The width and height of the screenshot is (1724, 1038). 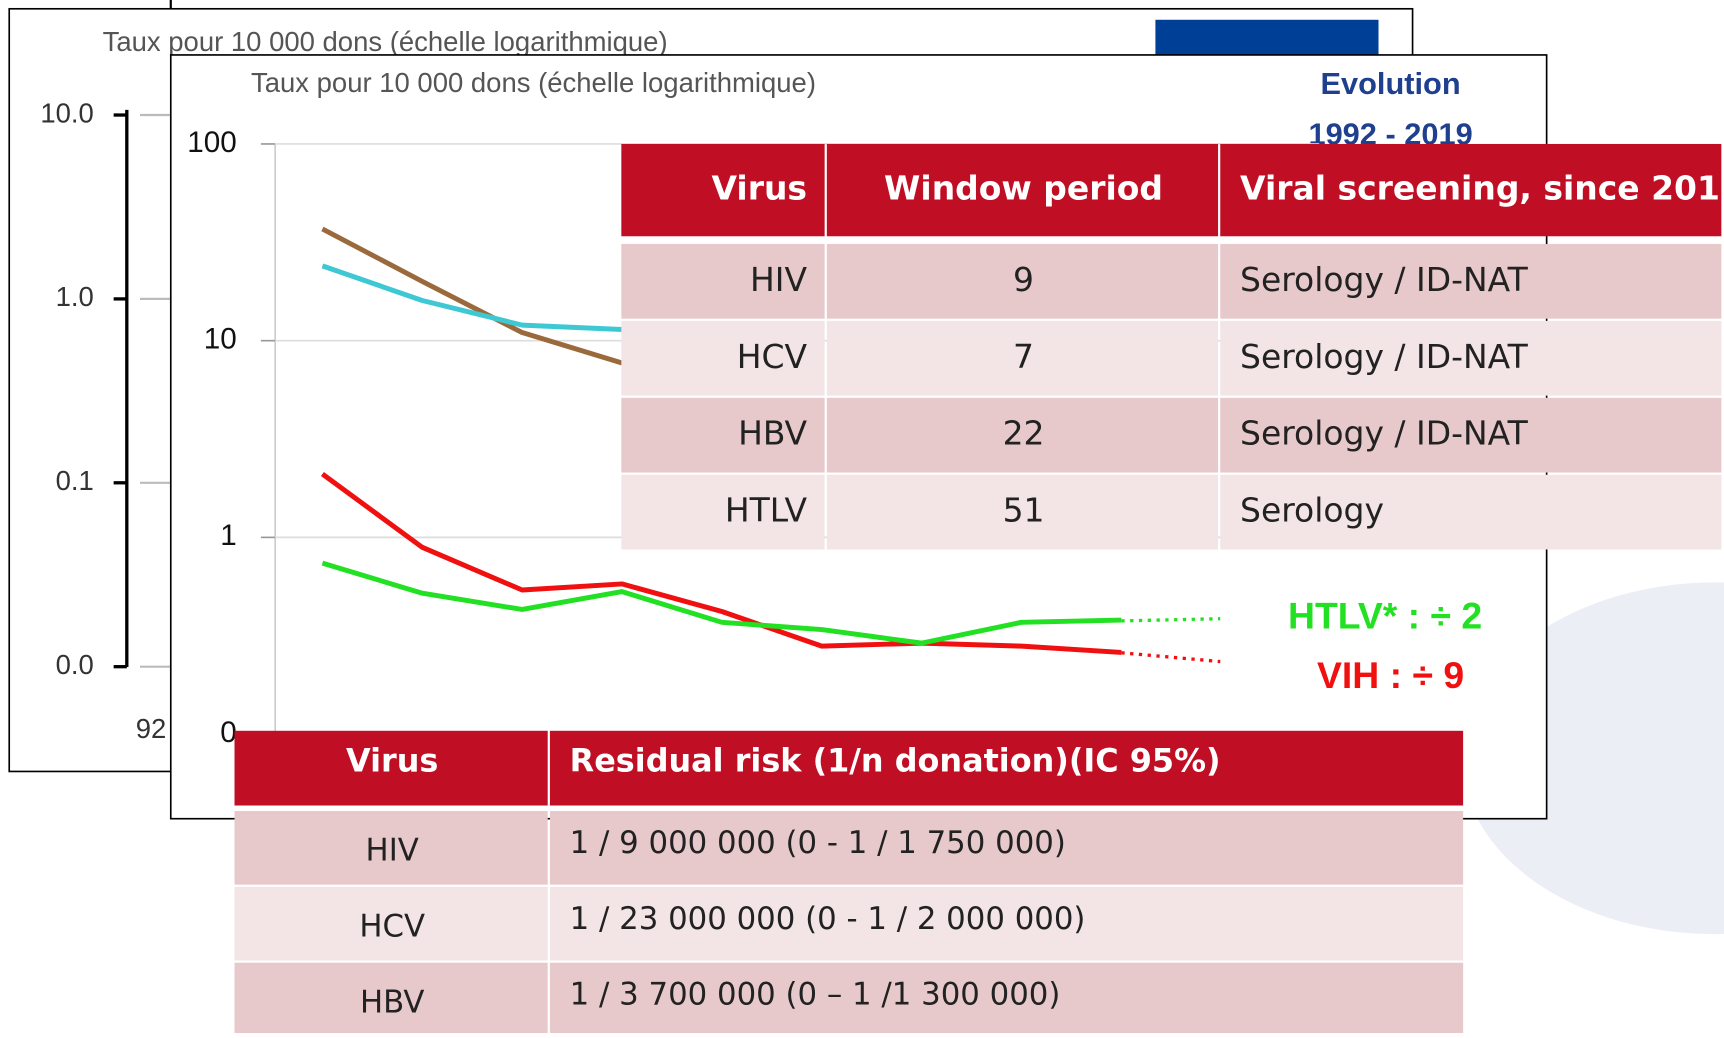 I want to click on y-tick-label: 10, so click(x=220, y=339).